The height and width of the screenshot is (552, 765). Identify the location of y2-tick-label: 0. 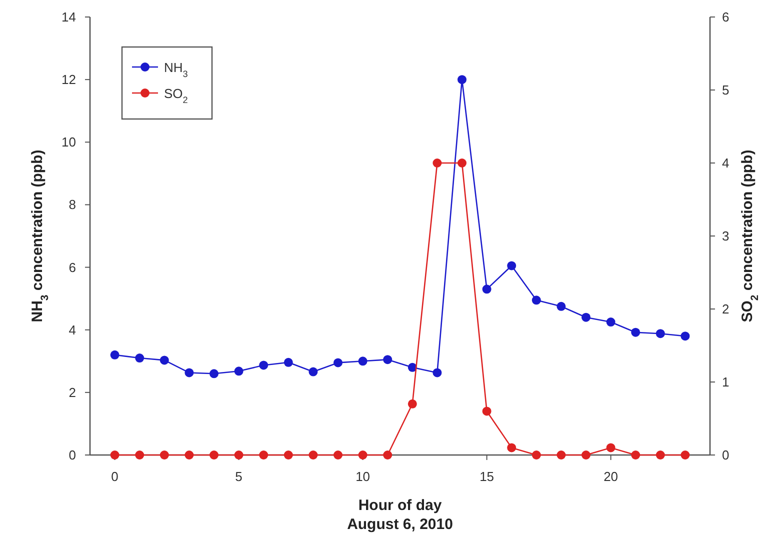
(726, 455).